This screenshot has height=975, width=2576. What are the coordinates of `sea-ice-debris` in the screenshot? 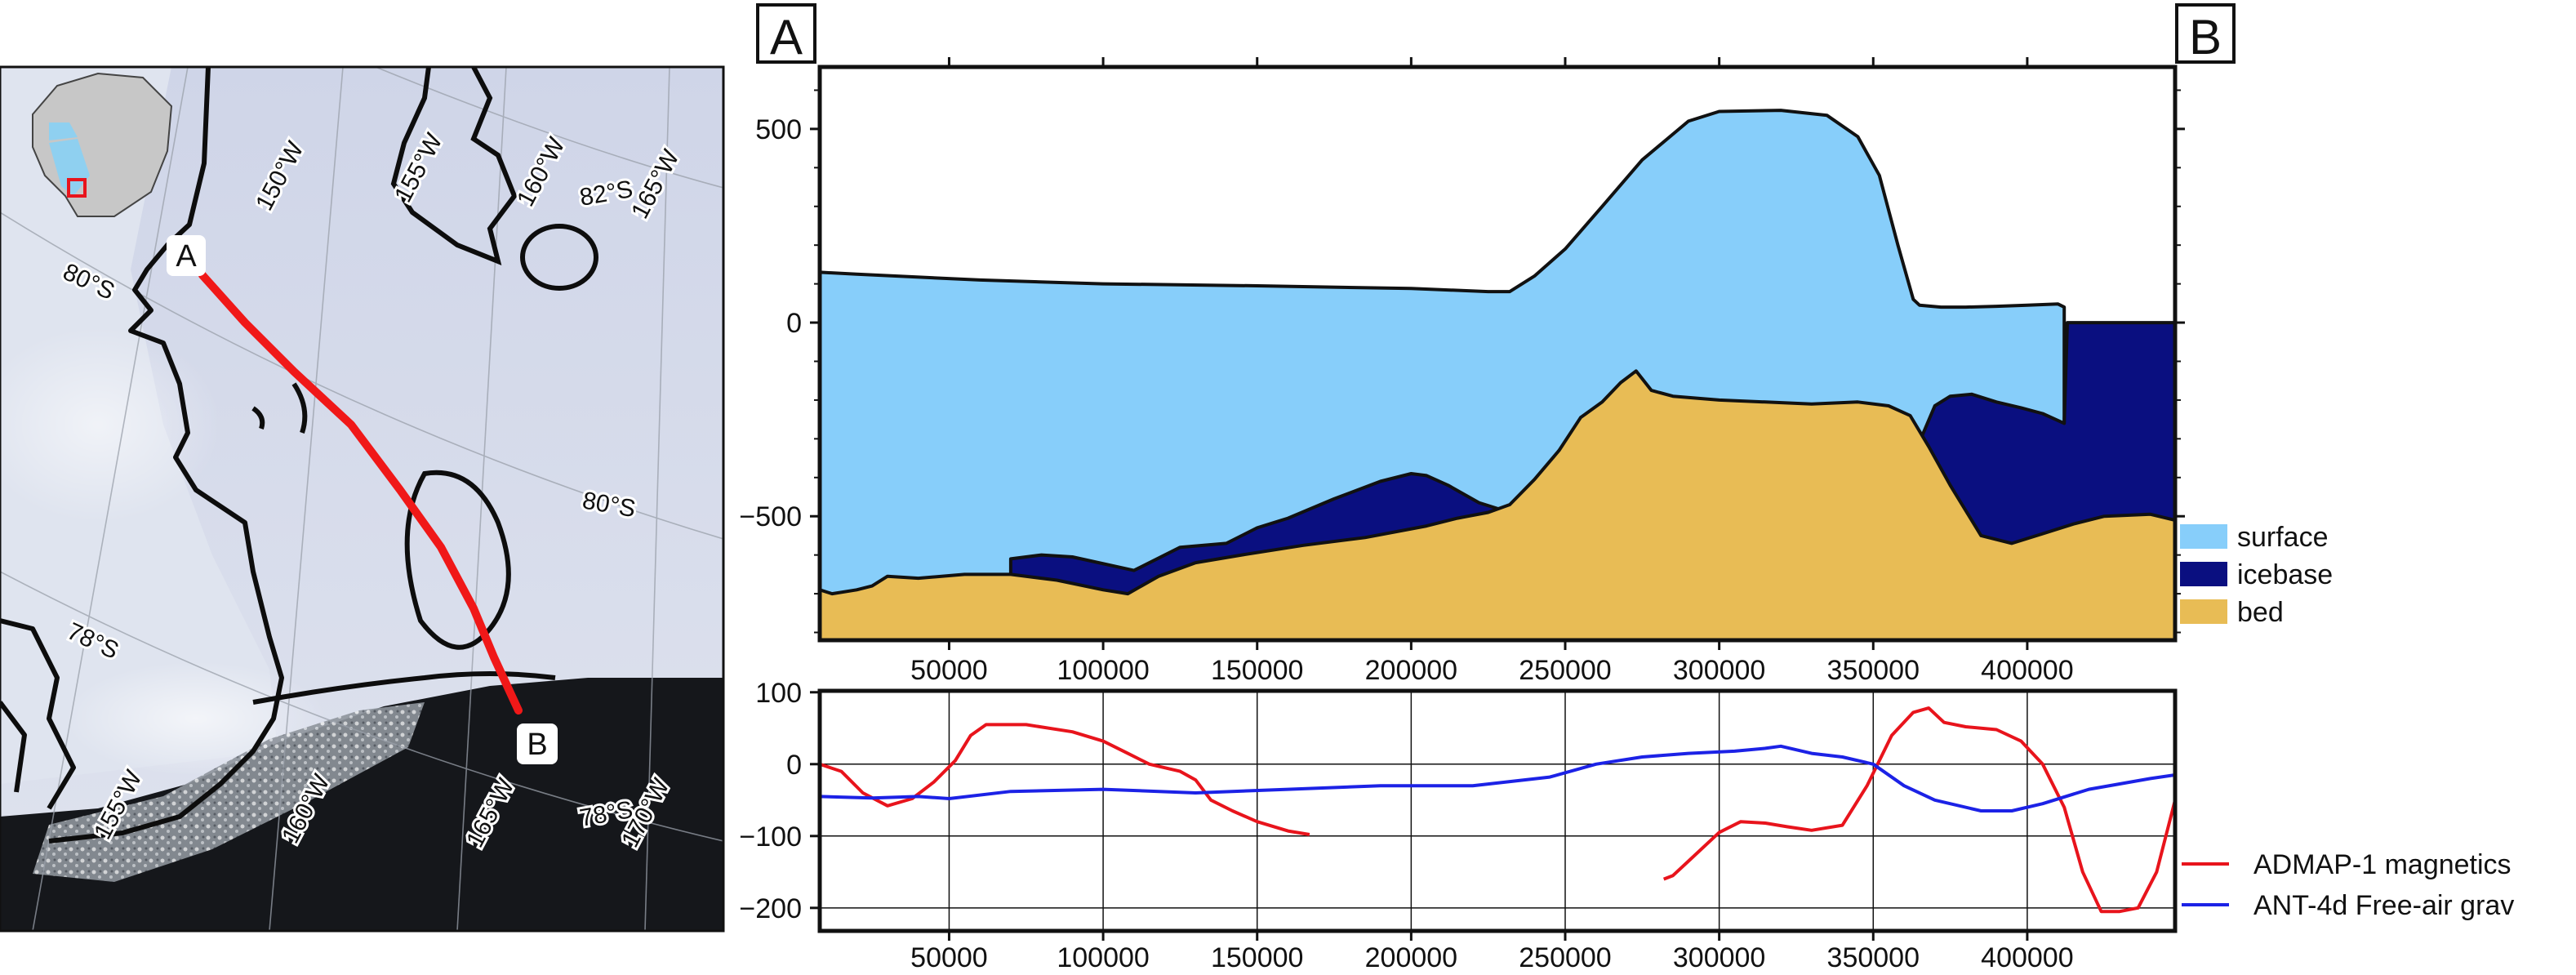 It's located at (229, 792).